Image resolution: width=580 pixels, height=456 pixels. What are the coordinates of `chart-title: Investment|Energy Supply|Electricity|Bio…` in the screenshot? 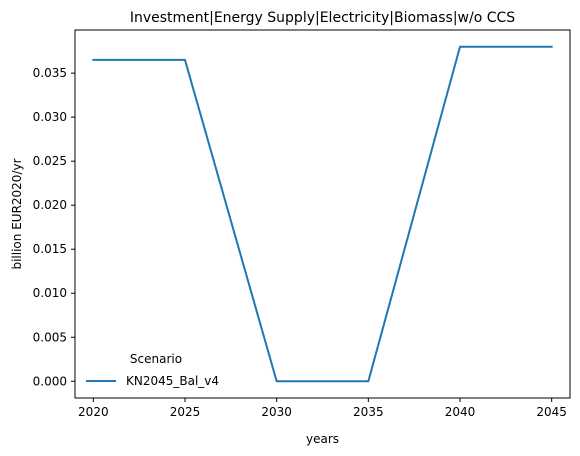 It's located at (322, 18).